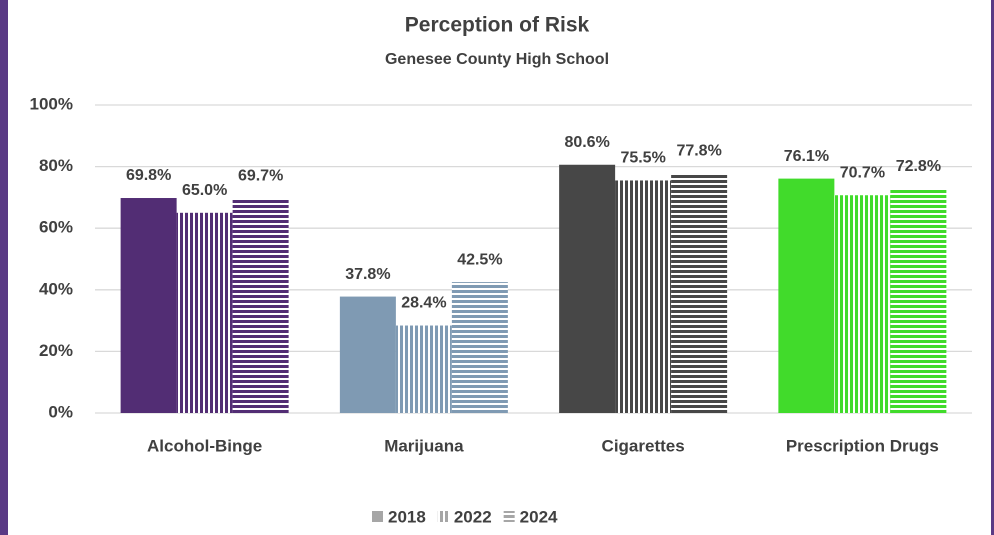 This screenshot has height=535, width=994. Describe the element at coordinates (862, 172) in the screenshot. I see `data-label: 70.7%` at that location.